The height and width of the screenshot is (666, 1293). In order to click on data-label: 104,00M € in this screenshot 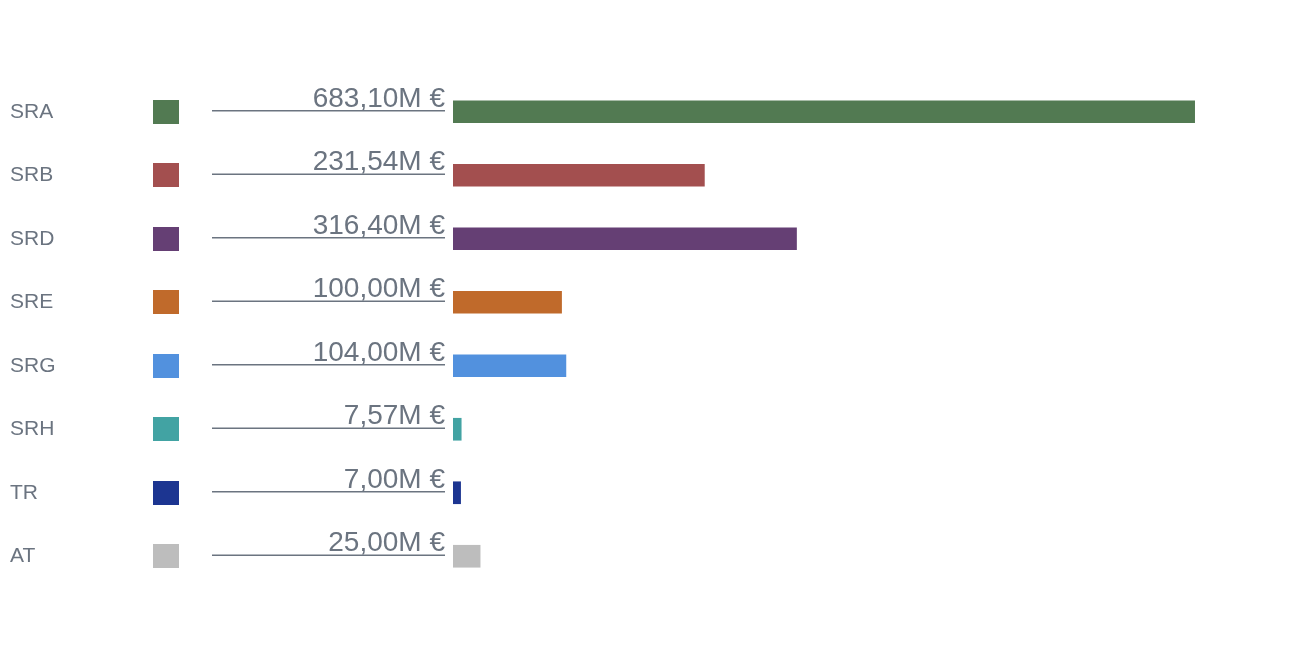, I will do `click(379, 351)`.